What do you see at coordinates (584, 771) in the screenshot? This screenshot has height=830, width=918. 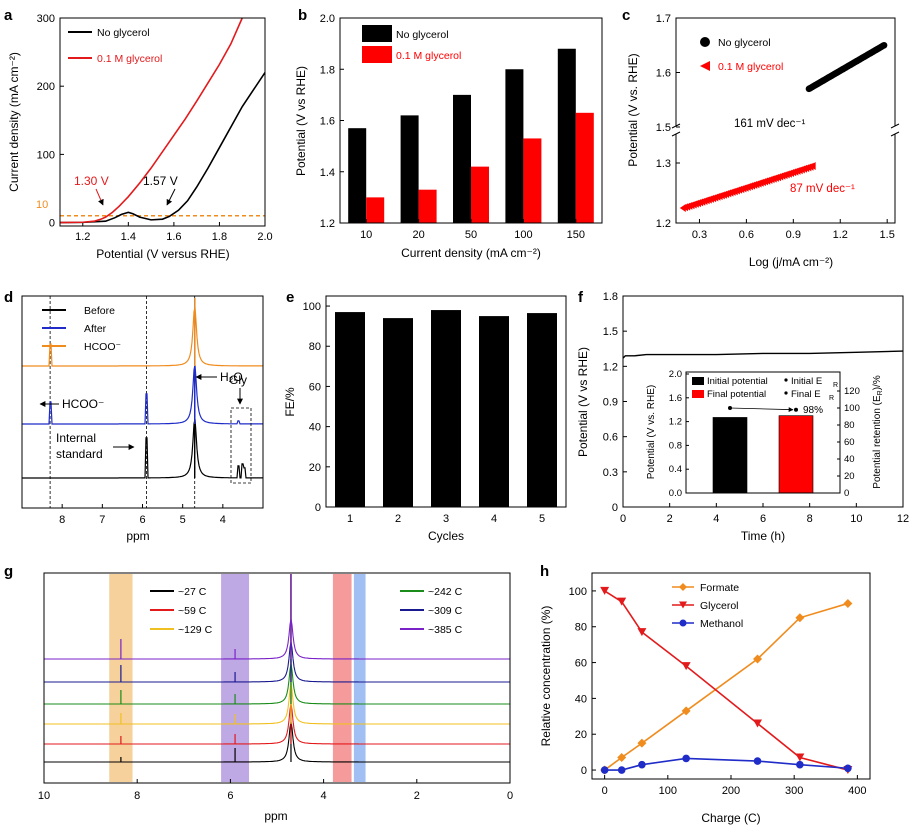 I see `h-ytick-label: 0` at bounding box center [584, 771].